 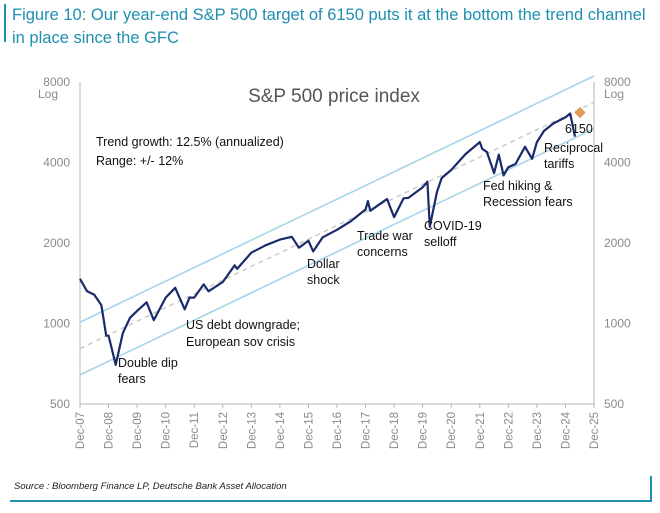 I want to click on x-tick-label: Dec-21, so click(x=481, y=430).